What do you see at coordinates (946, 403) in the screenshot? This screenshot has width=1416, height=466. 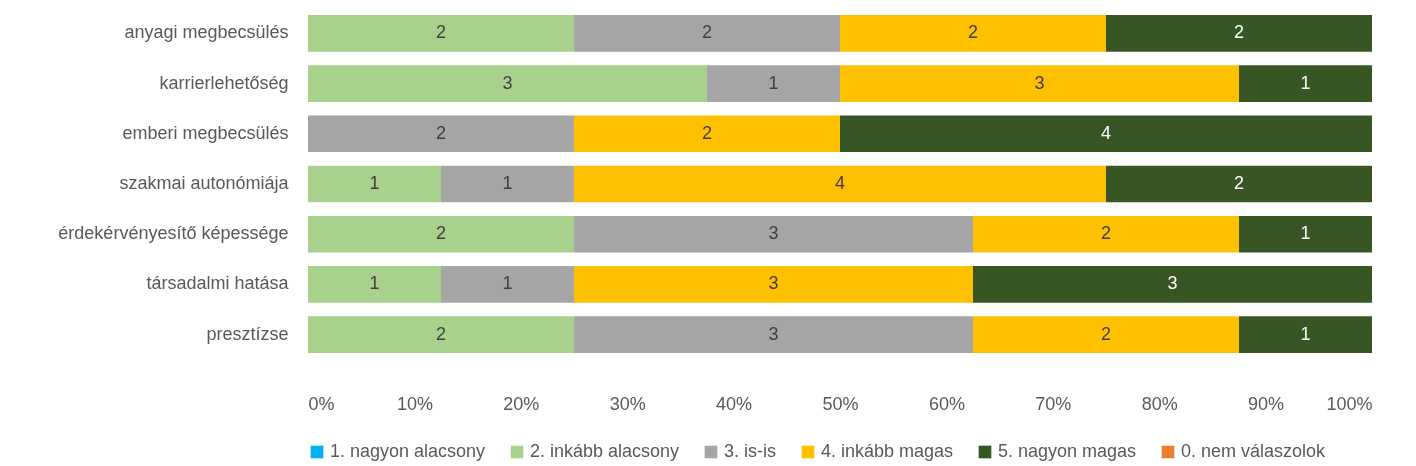 I see `x-tick-label: 60%` at bounding box center [946, 403].